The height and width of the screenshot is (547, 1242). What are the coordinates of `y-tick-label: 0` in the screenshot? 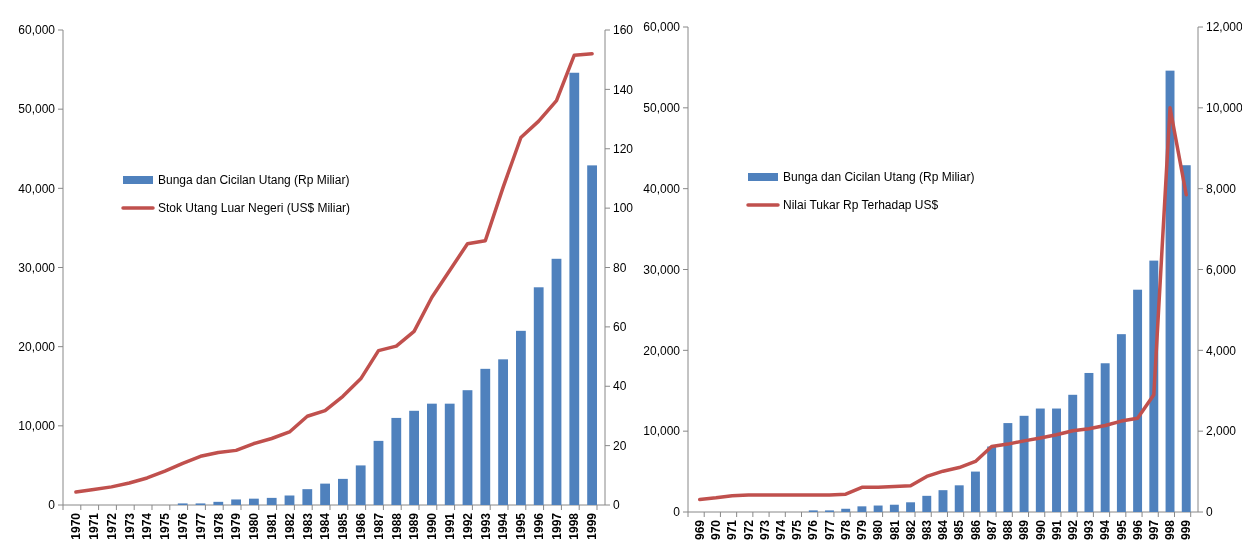 It's located at (677, 512).